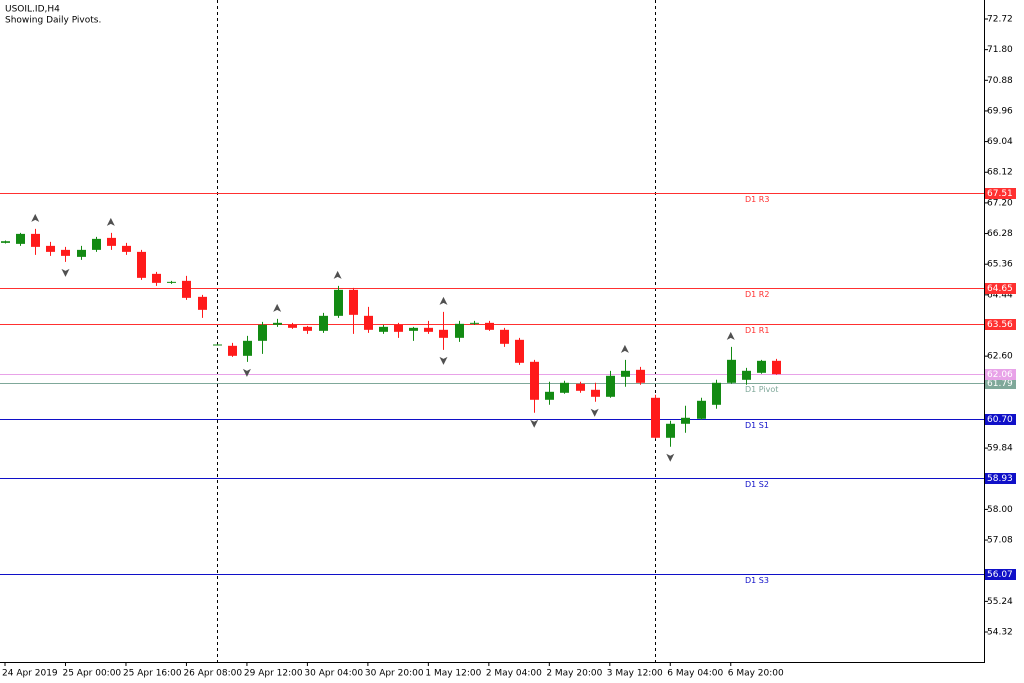 This screenshot has width=1024, height=683. What do you see at coordinates (453, 674) in the screenshot?
I see `x-tick-label: 1 May 12:00` at bounding box center [453, 674].